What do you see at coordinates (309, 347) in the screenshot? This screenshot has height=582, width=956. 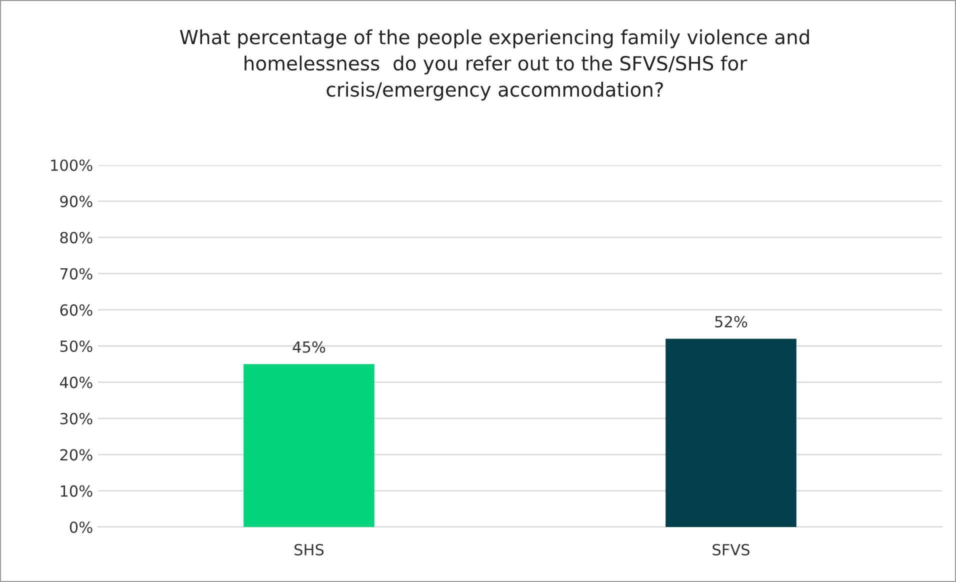 I see `data-label: 45%` at bounding box center [309, 347].